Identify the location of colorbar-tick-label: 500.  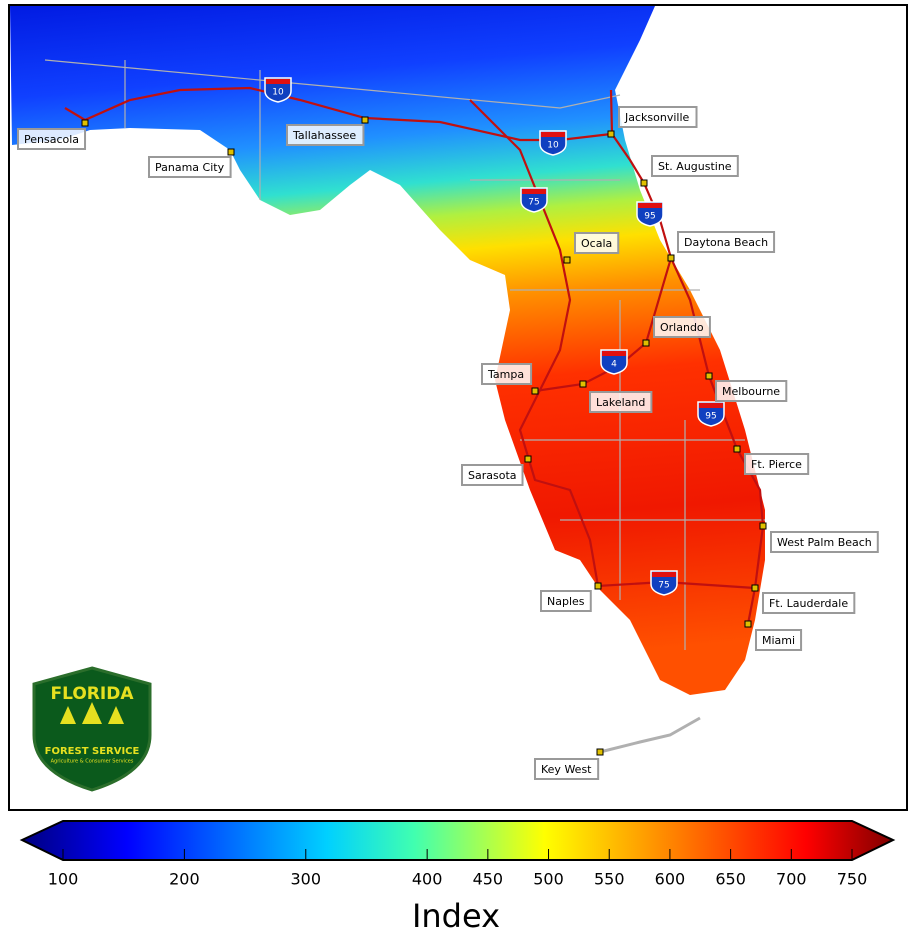
(548, 879).